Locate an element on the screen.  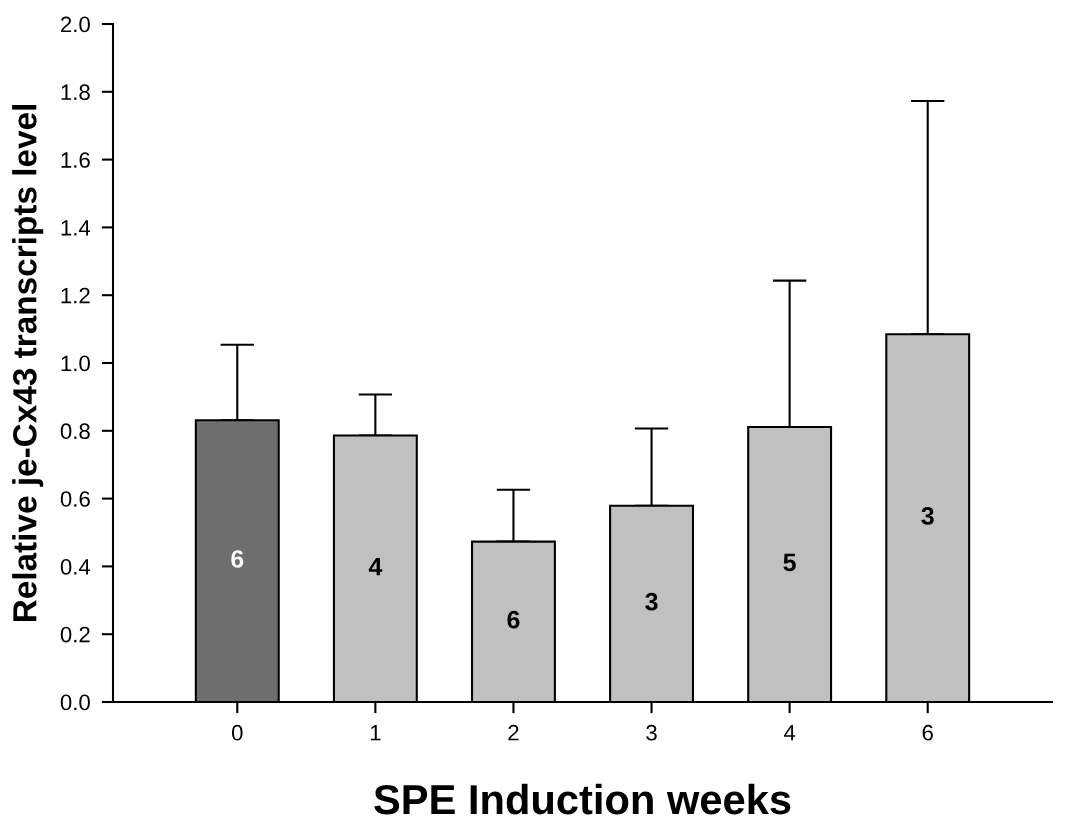
y-tick-label: 1.6 is located at coordinates (75, 160).